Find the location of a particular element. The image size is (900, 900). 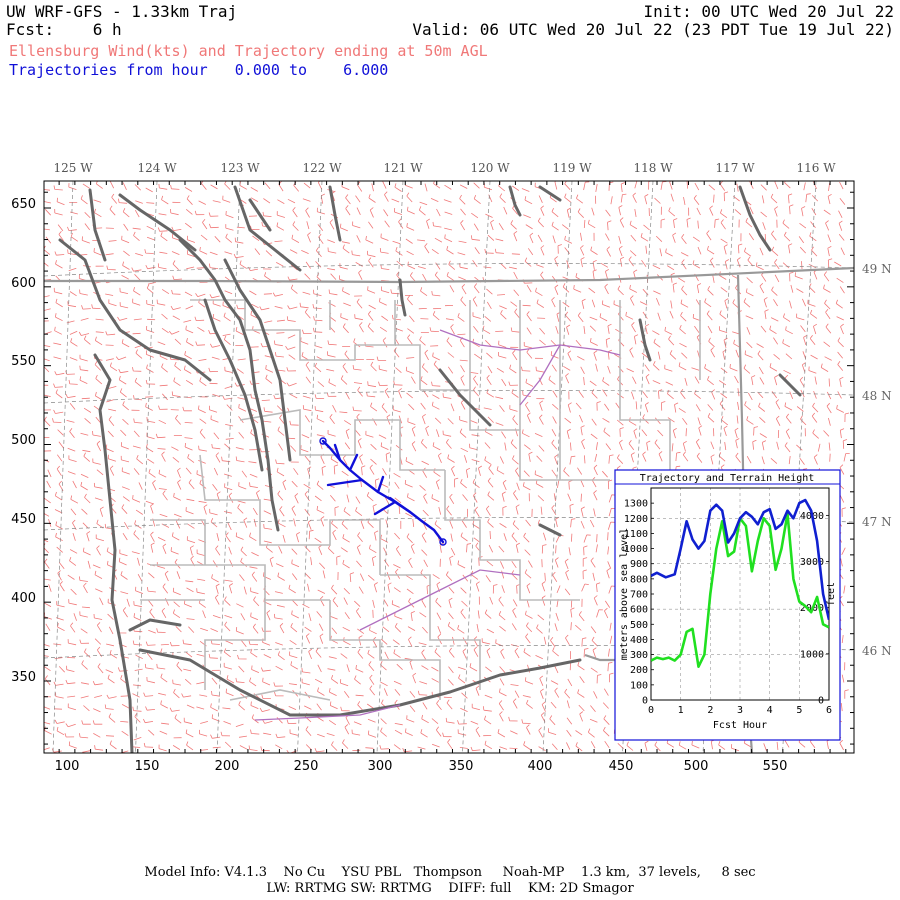

trajectory-path is located at coordinates (383, 491).